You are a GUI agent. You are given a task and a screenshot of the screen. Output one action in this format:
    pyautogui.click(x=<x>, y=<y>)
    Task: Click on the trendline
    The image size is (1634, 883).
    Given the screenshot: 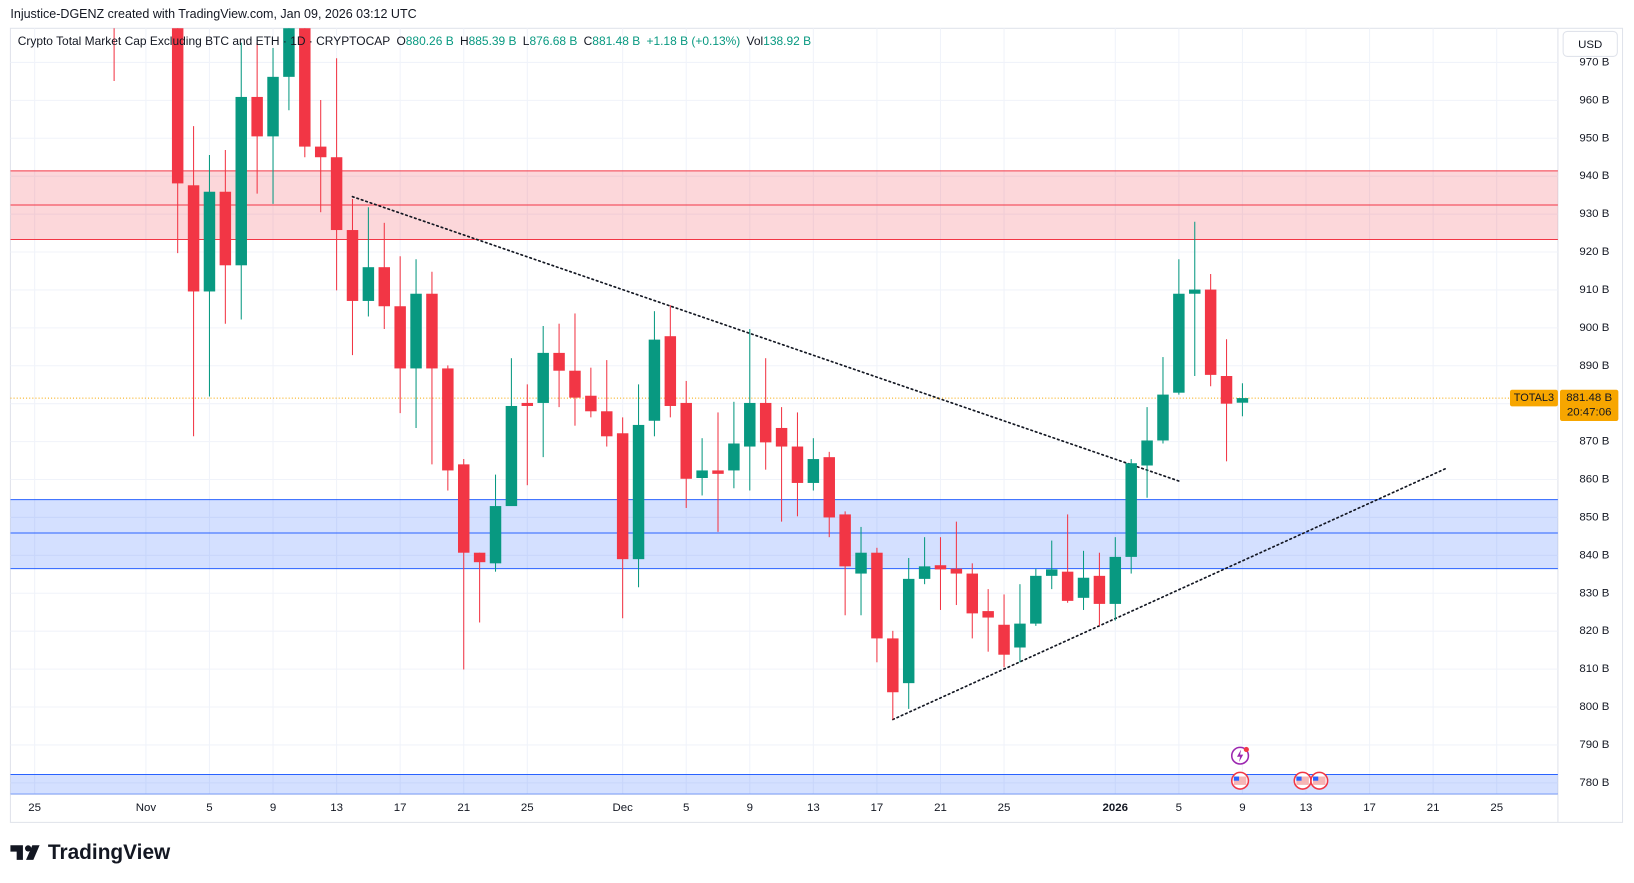 What is the action you would take?
    pyautogui.click(x=1169, y=594)
    